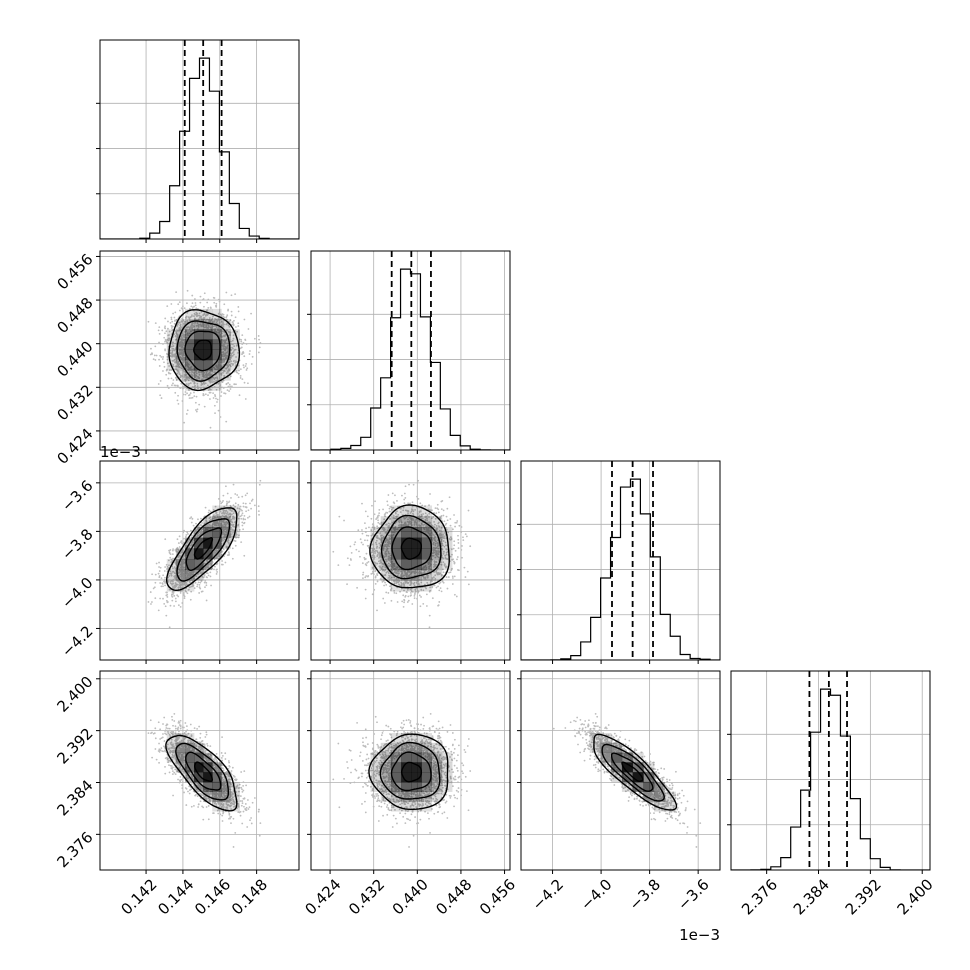  What do you see at coordinates (204, 549) in the screenshot?
I see `contour-line` at bounding box center [204, 549].